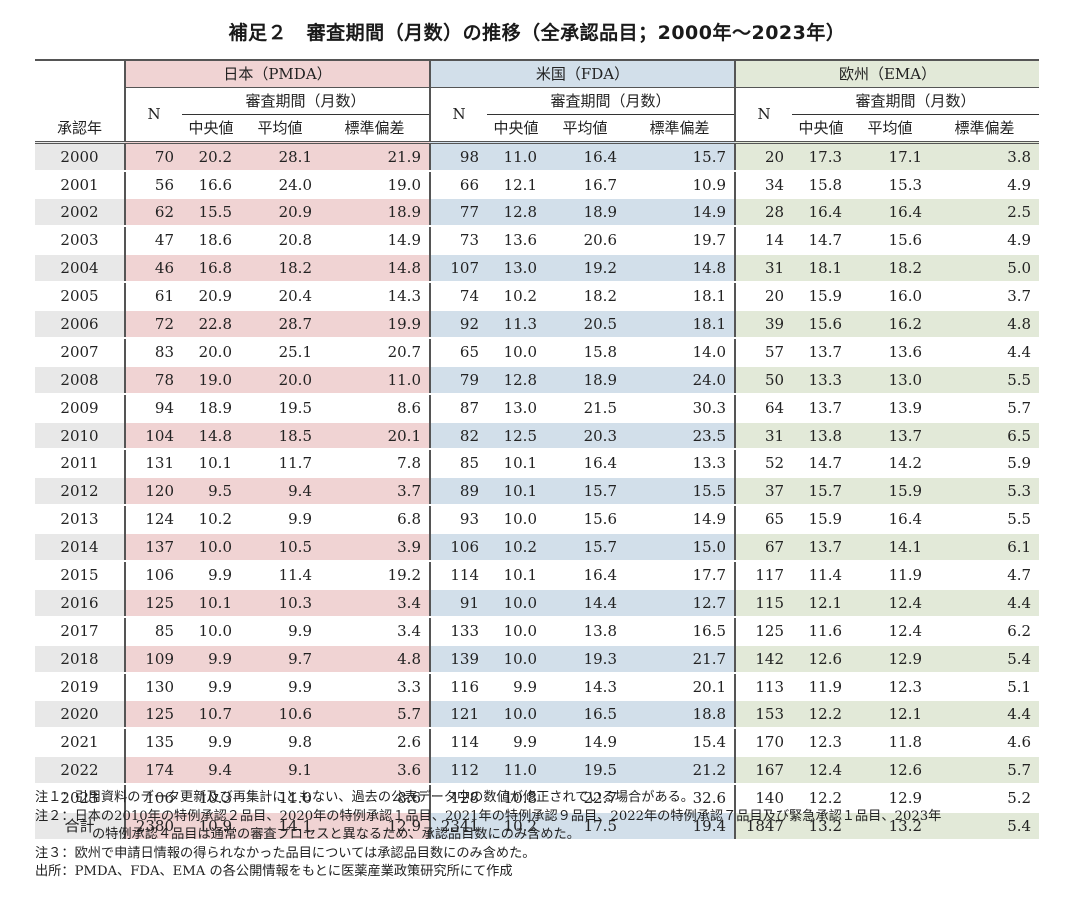 Image resolution: width=1074 pixels, height=909 pixels. Describe the element at coordinates (79, 630) in the screenshot. I see `year-cell: 2017` at that location.